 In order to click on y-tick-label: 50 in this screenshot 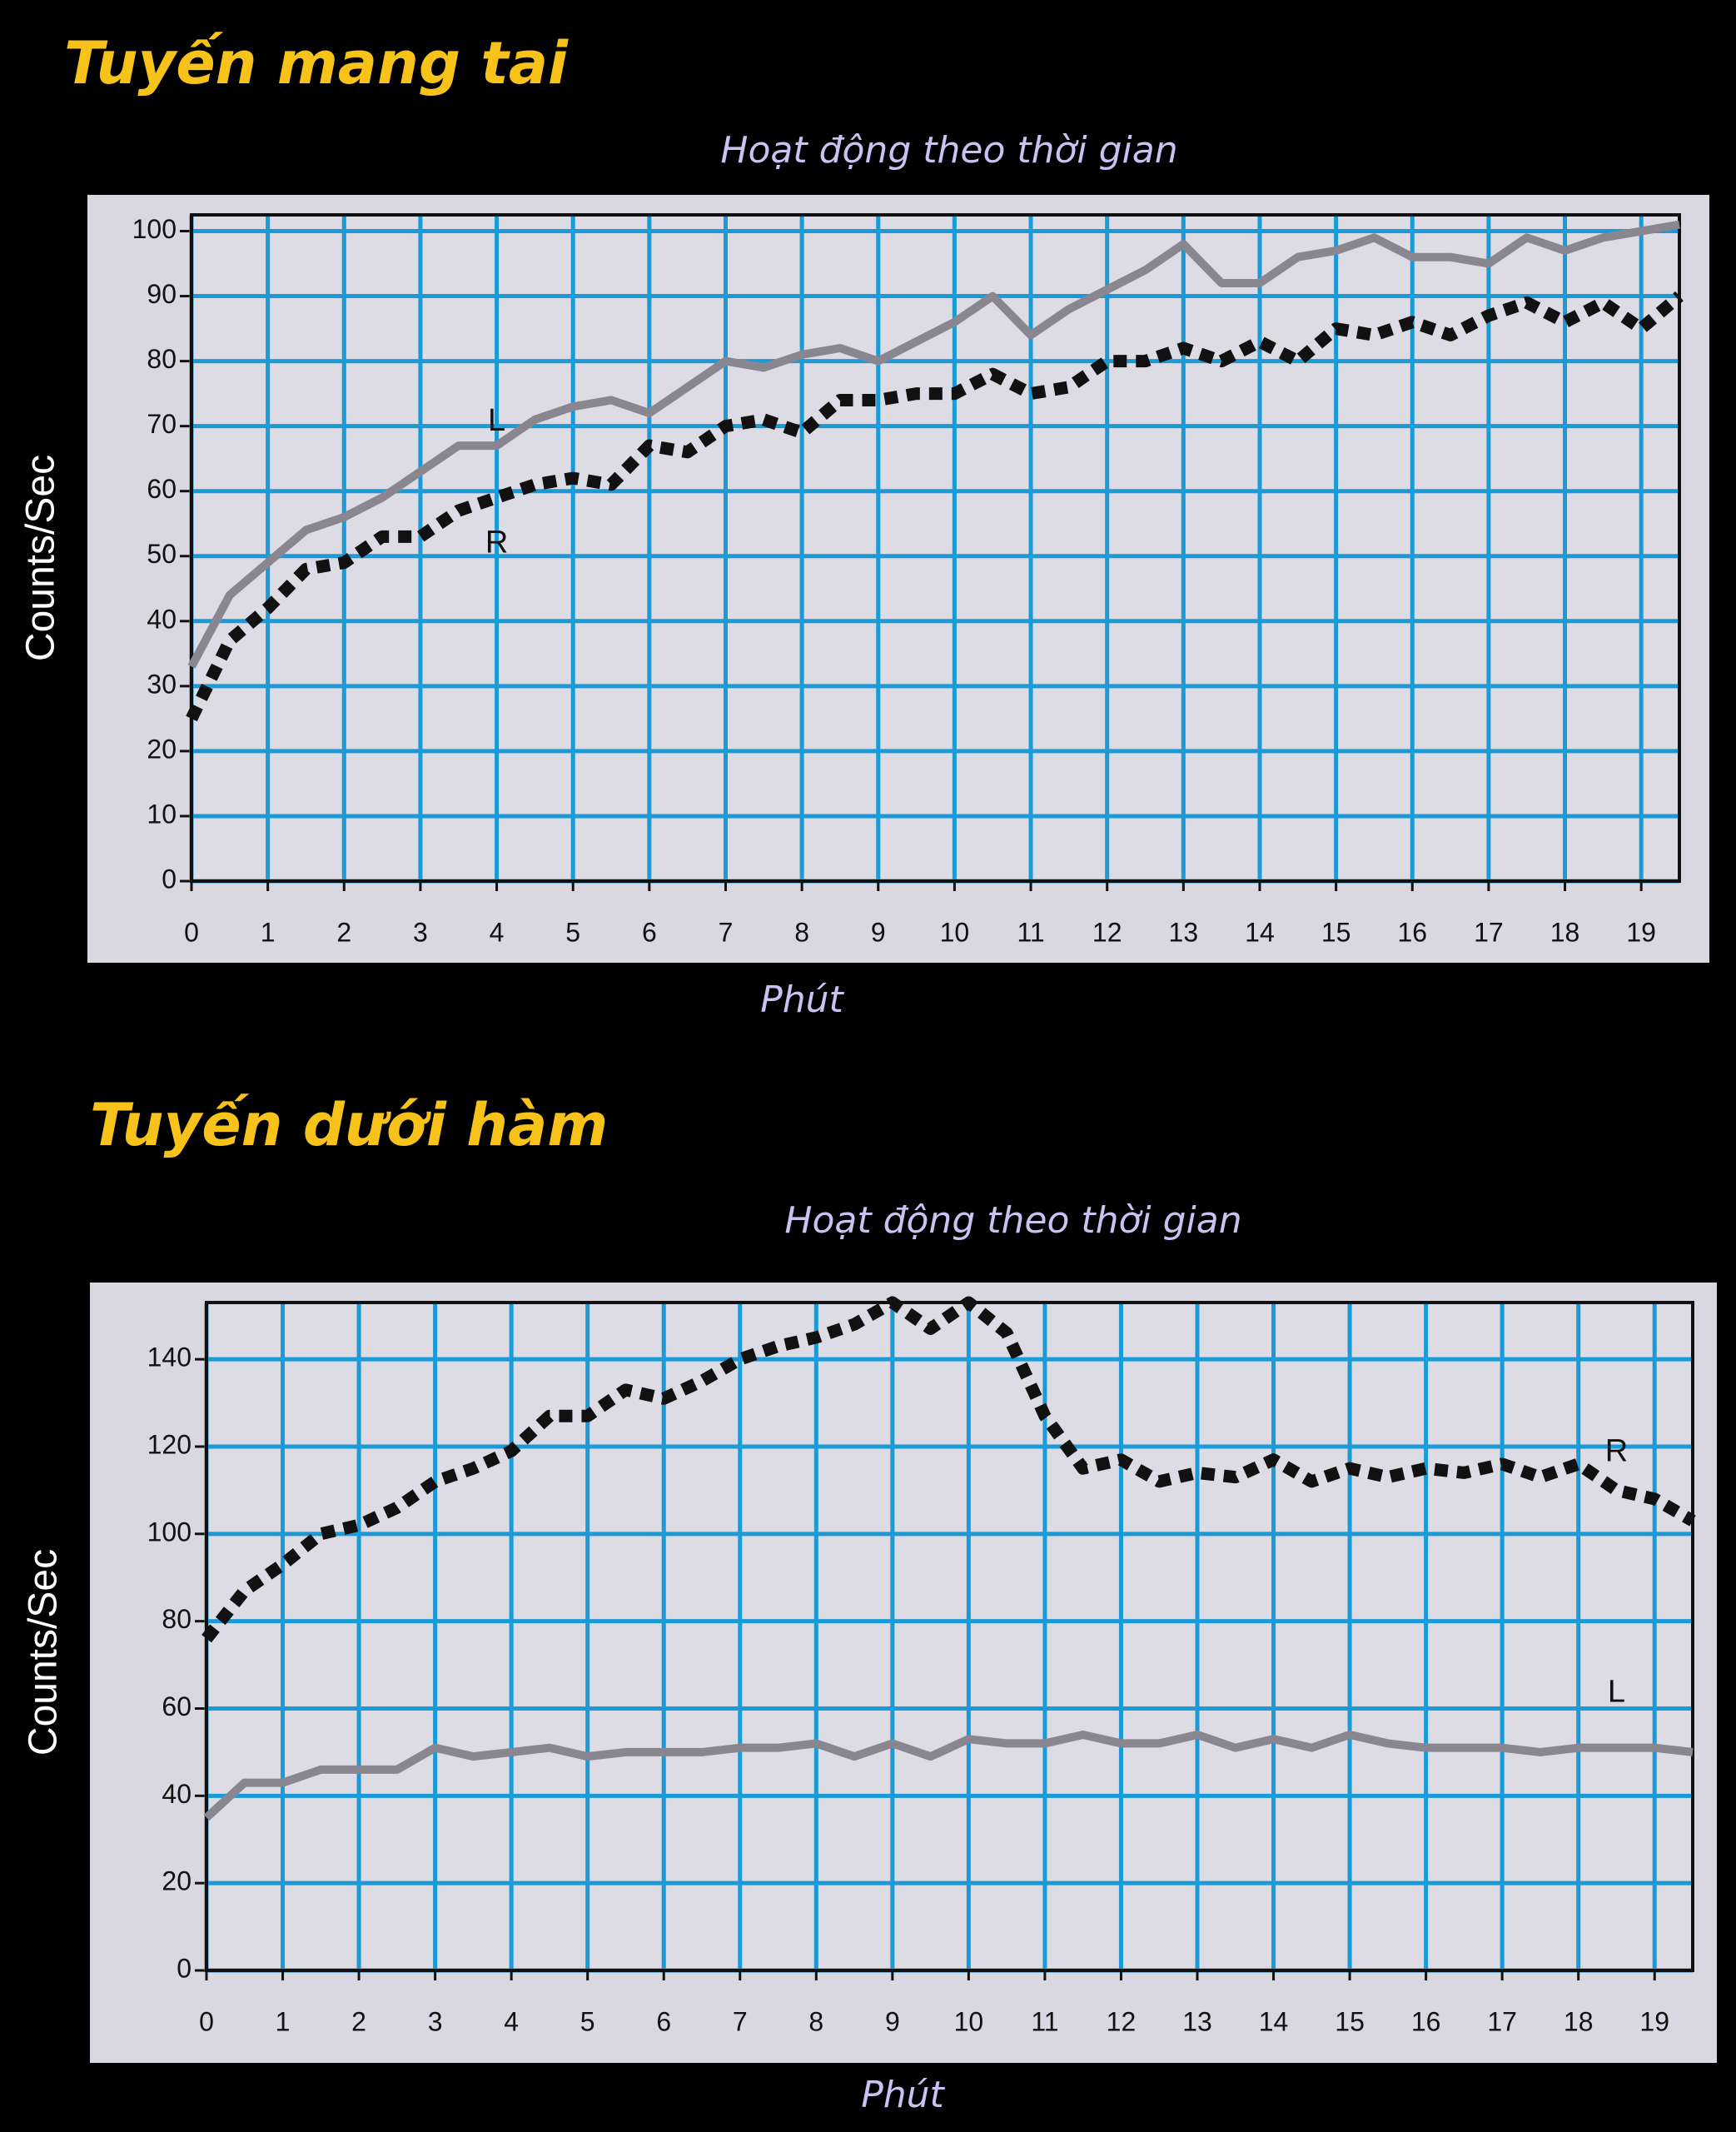, I will do `click(162, 554)`.